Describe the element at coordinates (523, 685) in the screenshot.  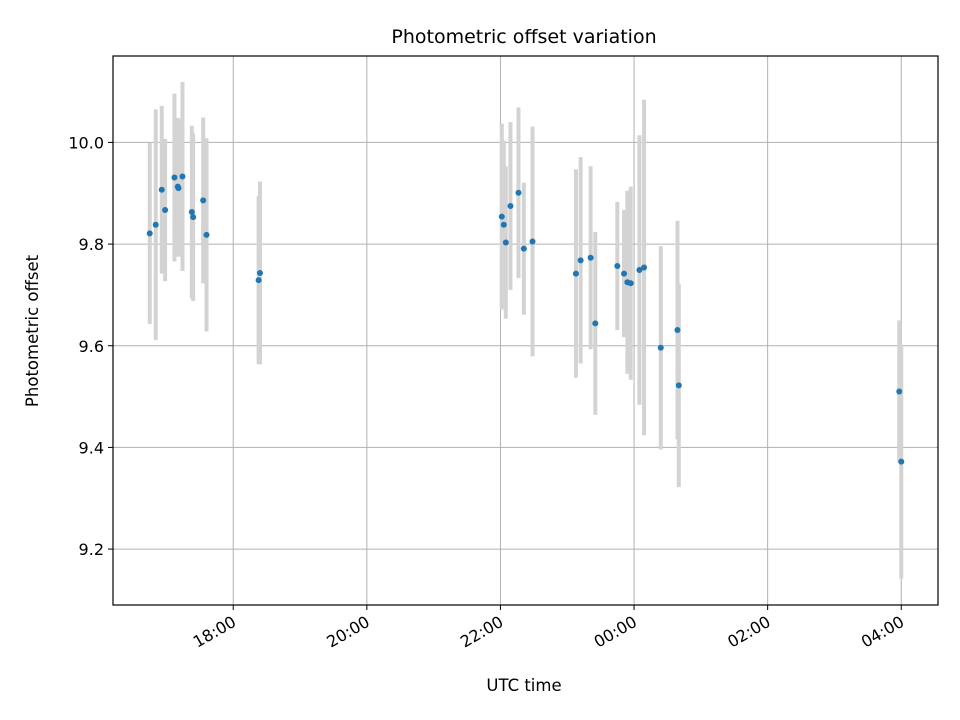
I see `x-axis-label: UTC time` at that location.